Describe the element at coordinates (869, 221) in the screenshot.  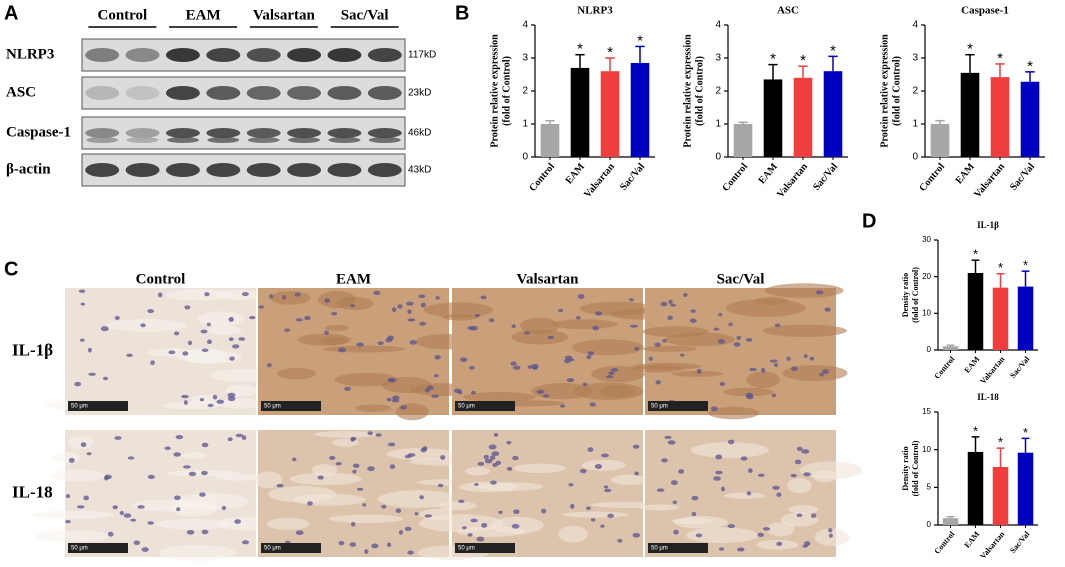
I see `panel-label: D` at that location.